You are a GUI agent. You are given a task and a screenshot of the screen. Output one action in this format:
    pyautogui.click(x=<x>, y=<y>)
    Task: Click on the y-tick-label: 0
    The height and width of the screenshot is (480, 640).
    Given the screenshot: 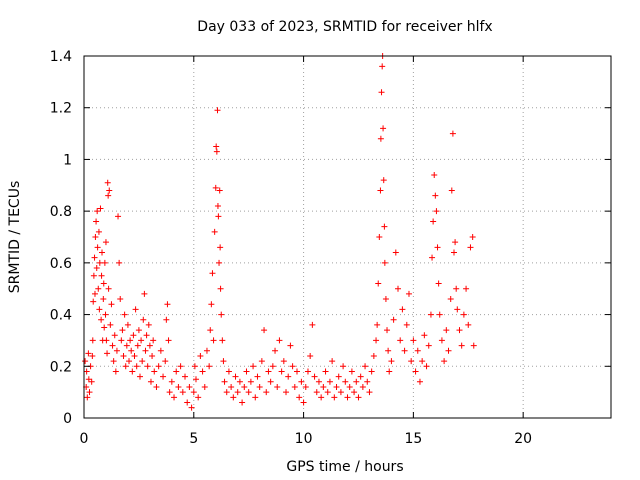 What is the action you would take?
    pyautogui.click(x=67, y=419)
    